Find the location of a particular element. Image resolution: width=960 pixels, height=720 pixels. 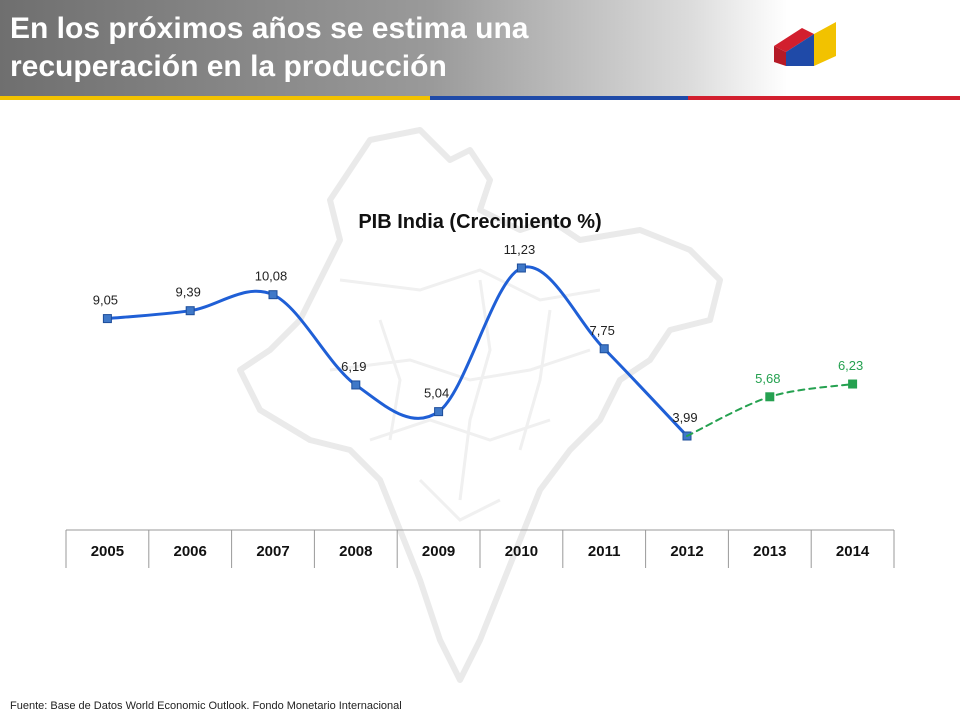

data-label: 7,75 is located at coordinates (602, 330).